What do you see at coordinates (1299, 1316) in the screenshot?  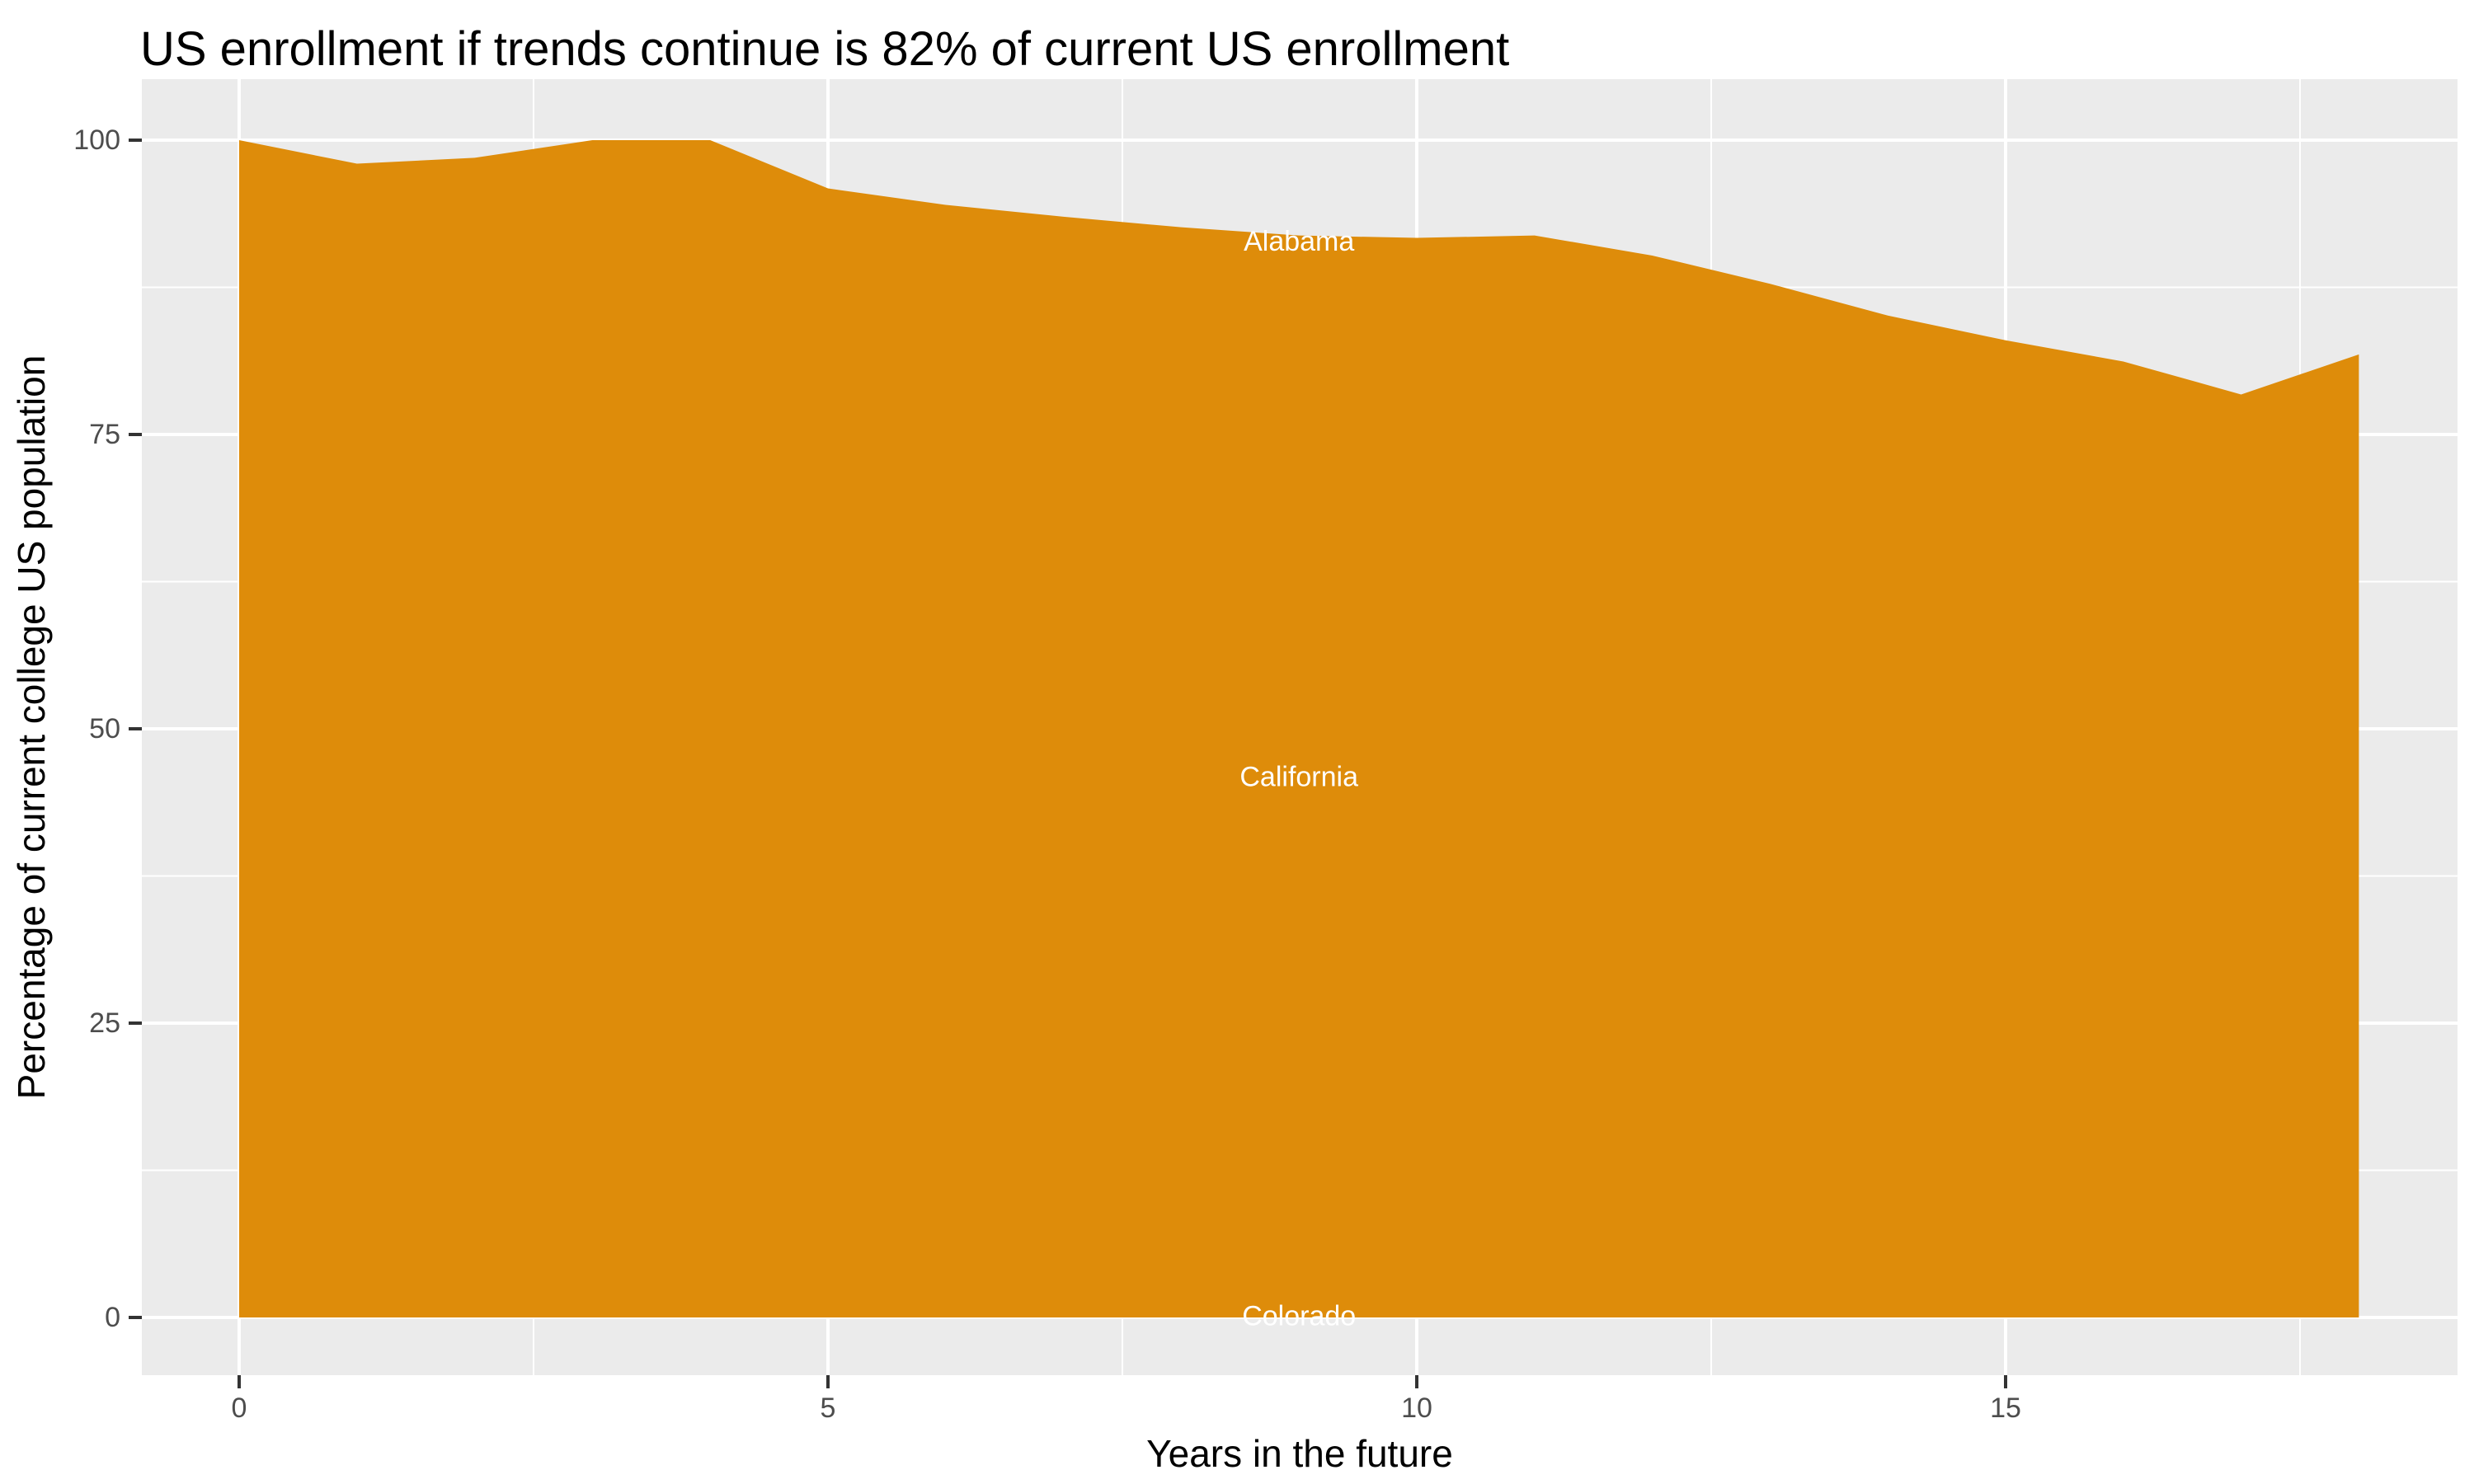 I see `state-label-colorado: Colorado` at bounding box center [1299, 1316].